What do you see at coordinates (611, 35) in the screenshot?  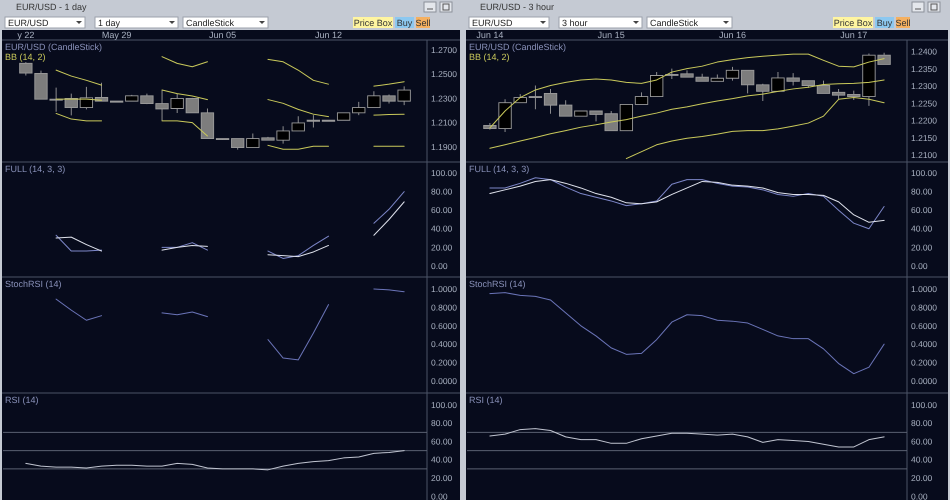 I see `x-tick-label: Jun 15` at bounding box center [611, 35].